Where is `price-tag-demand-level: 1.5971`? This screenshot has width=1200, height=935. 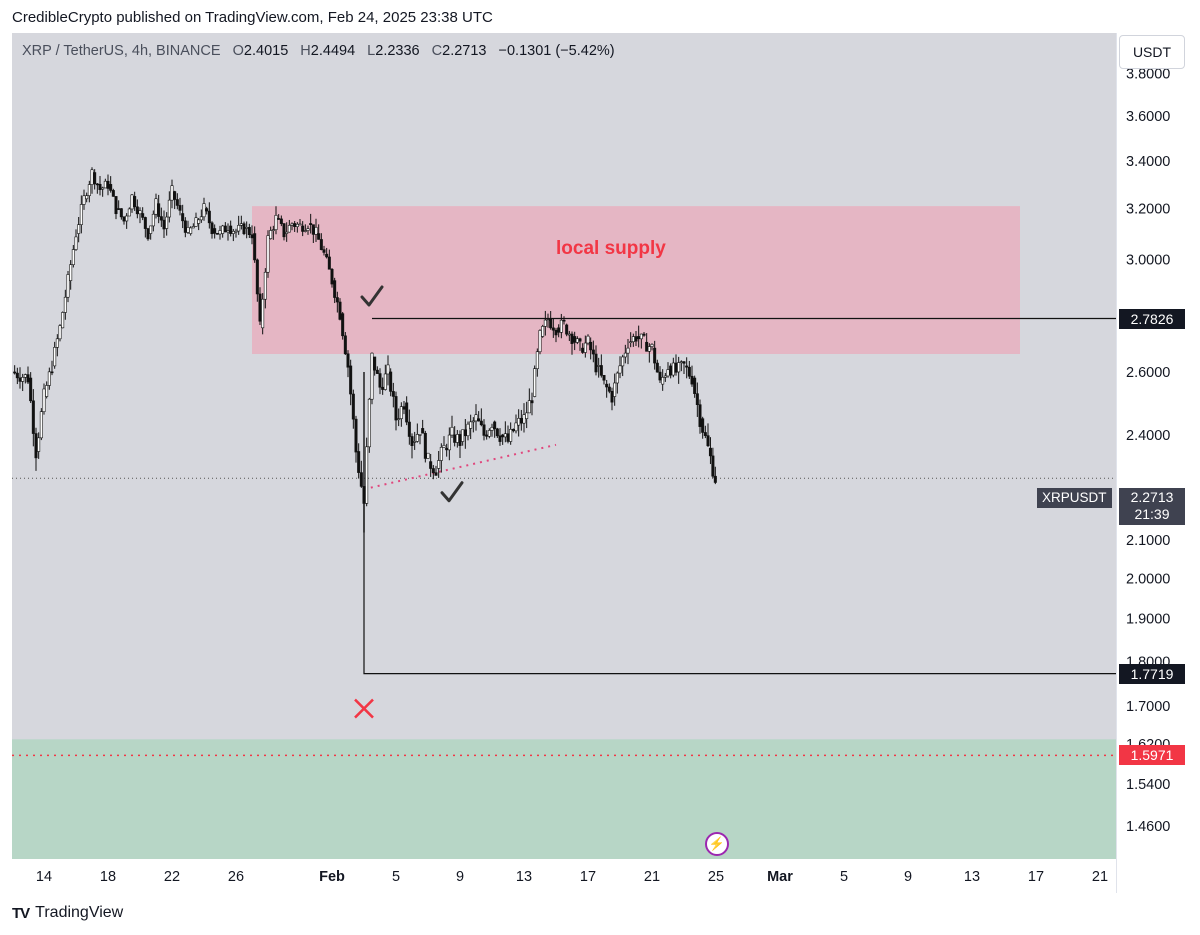 price-tag-demand-level: 1.5971 is located at coordinates (1152, 755).